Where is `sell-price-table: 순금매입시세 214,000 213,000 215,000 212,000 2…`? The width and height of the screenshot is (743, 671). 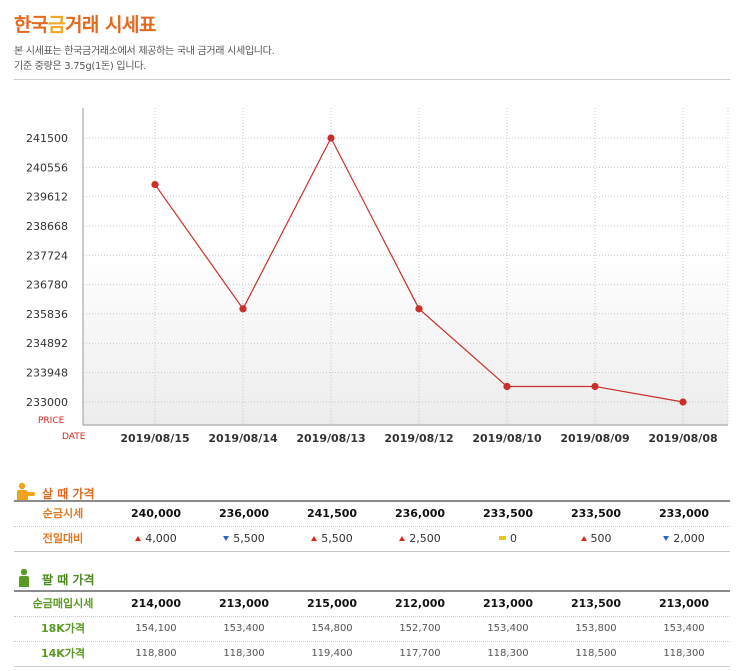
sell-price-table: 순금매입시세 214,000 213,000 215,000 212,000 2… is located at coordinates (372, 628).